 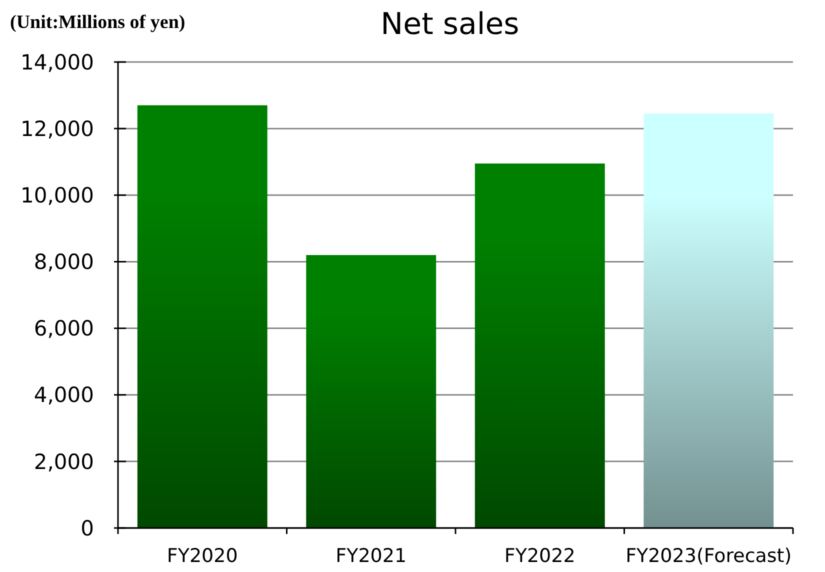 I want to click on x-tick-label: FY2023(Forecast), so click(x=709, y=556).